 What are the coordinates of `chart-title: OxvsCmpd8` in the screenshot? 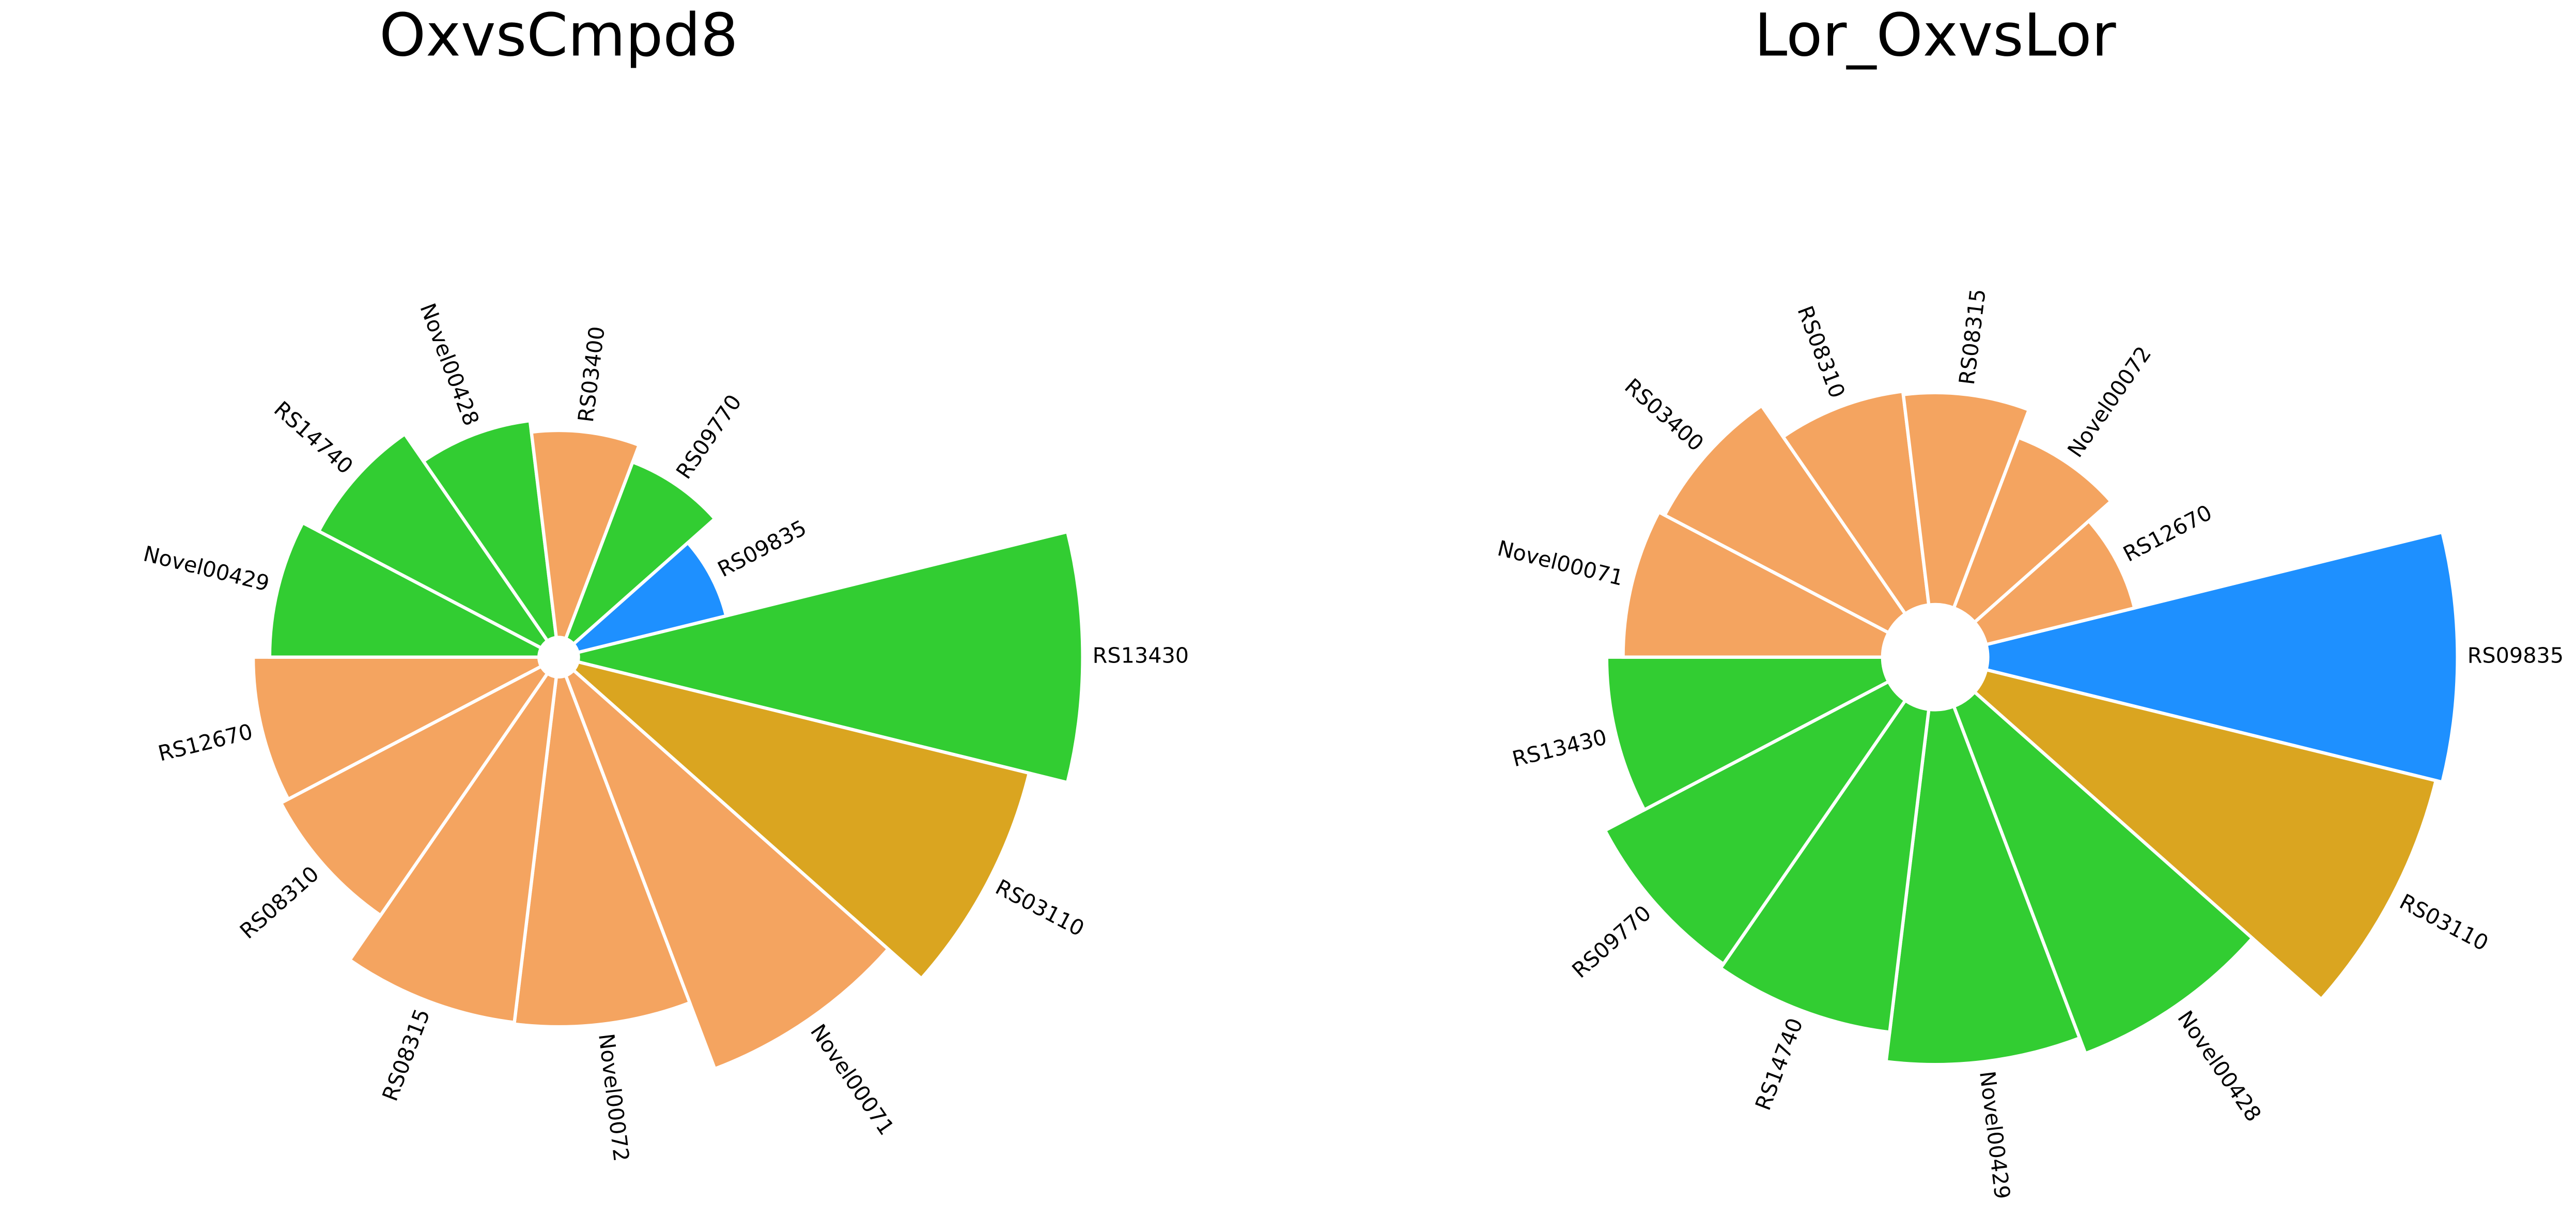 It's located at (558, 35).